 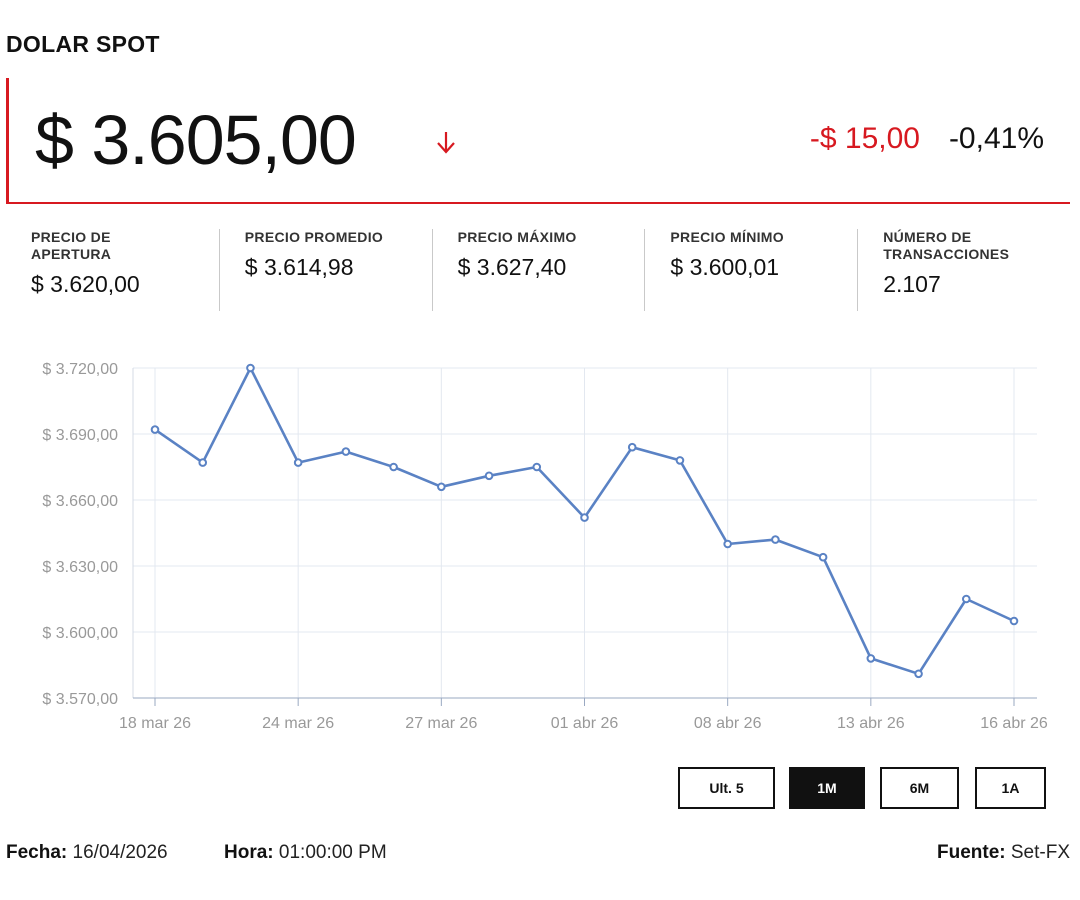 I want to click on footer-source-value: Set-FX, so click(x=1040, y=852).